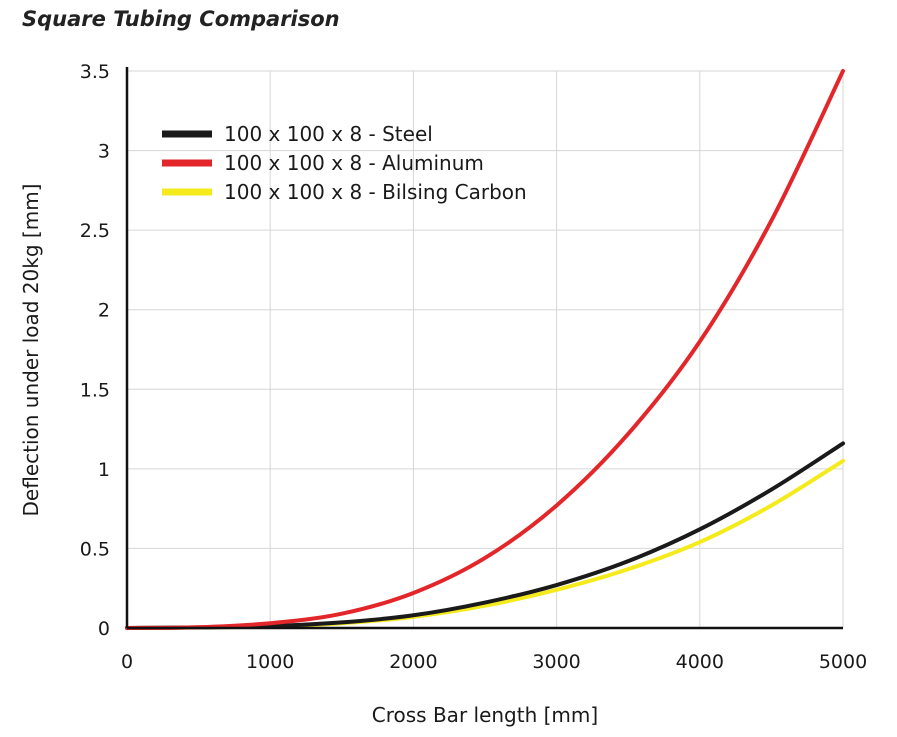  Describe the element at coordinates (413, 662) in the screenshot. I see `x-tick-label: 2000` at that location.